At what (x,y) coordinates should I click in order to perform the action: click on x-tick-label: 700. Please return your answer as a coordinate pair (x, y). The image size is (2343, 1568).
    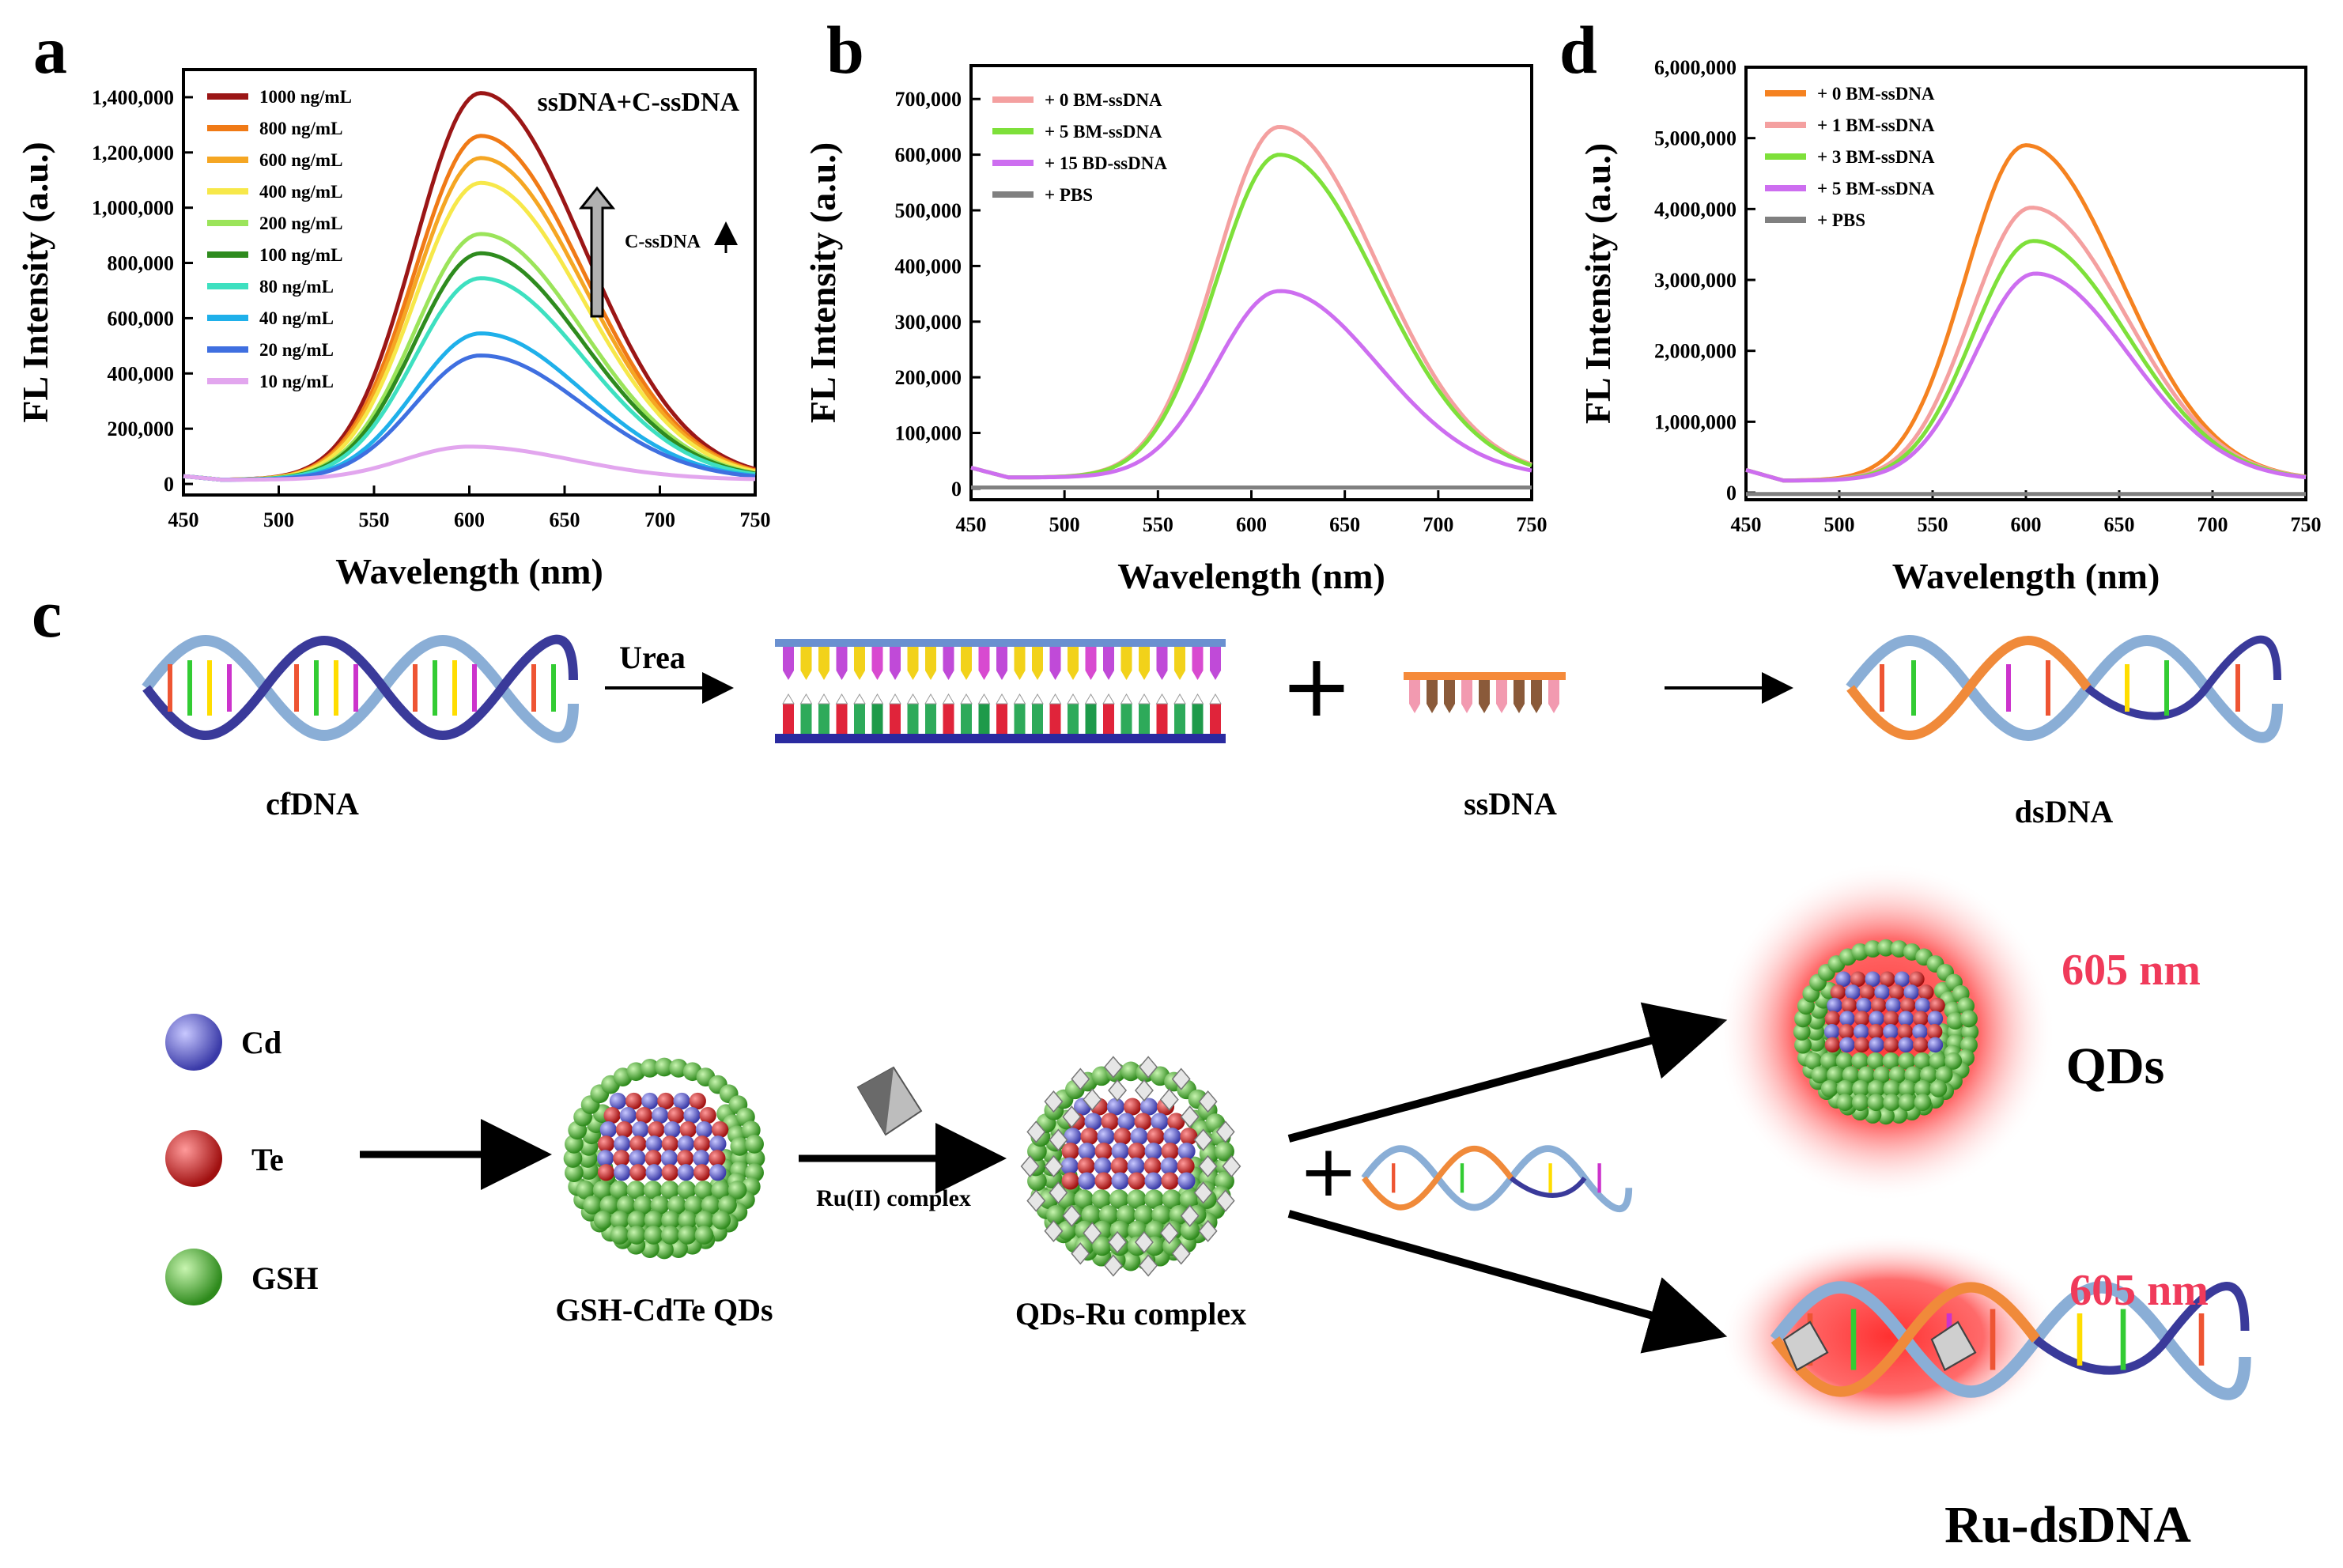
    Looking at the image, I should click on (659, 519).